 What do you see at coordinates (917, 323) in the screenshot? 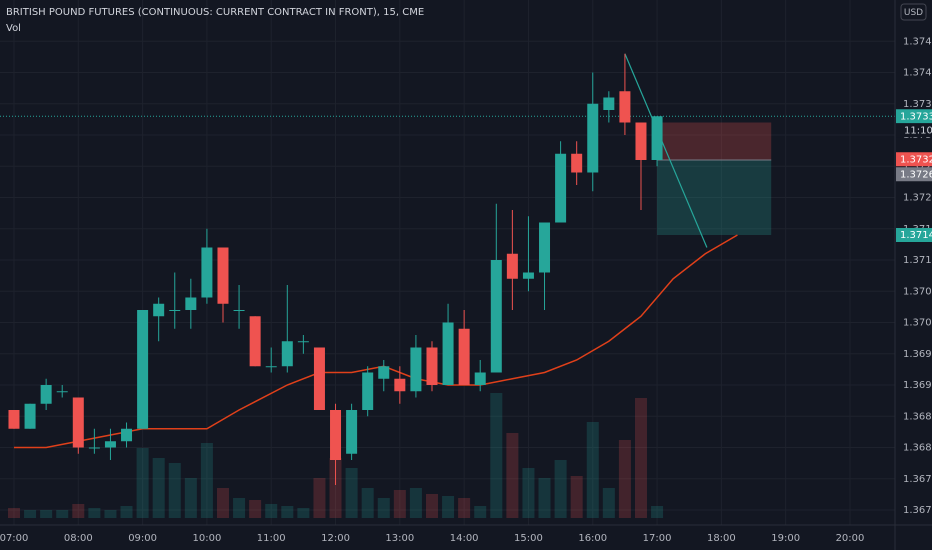
I see `y-tick-label: 1.3700` at bounding box center [917, 323].